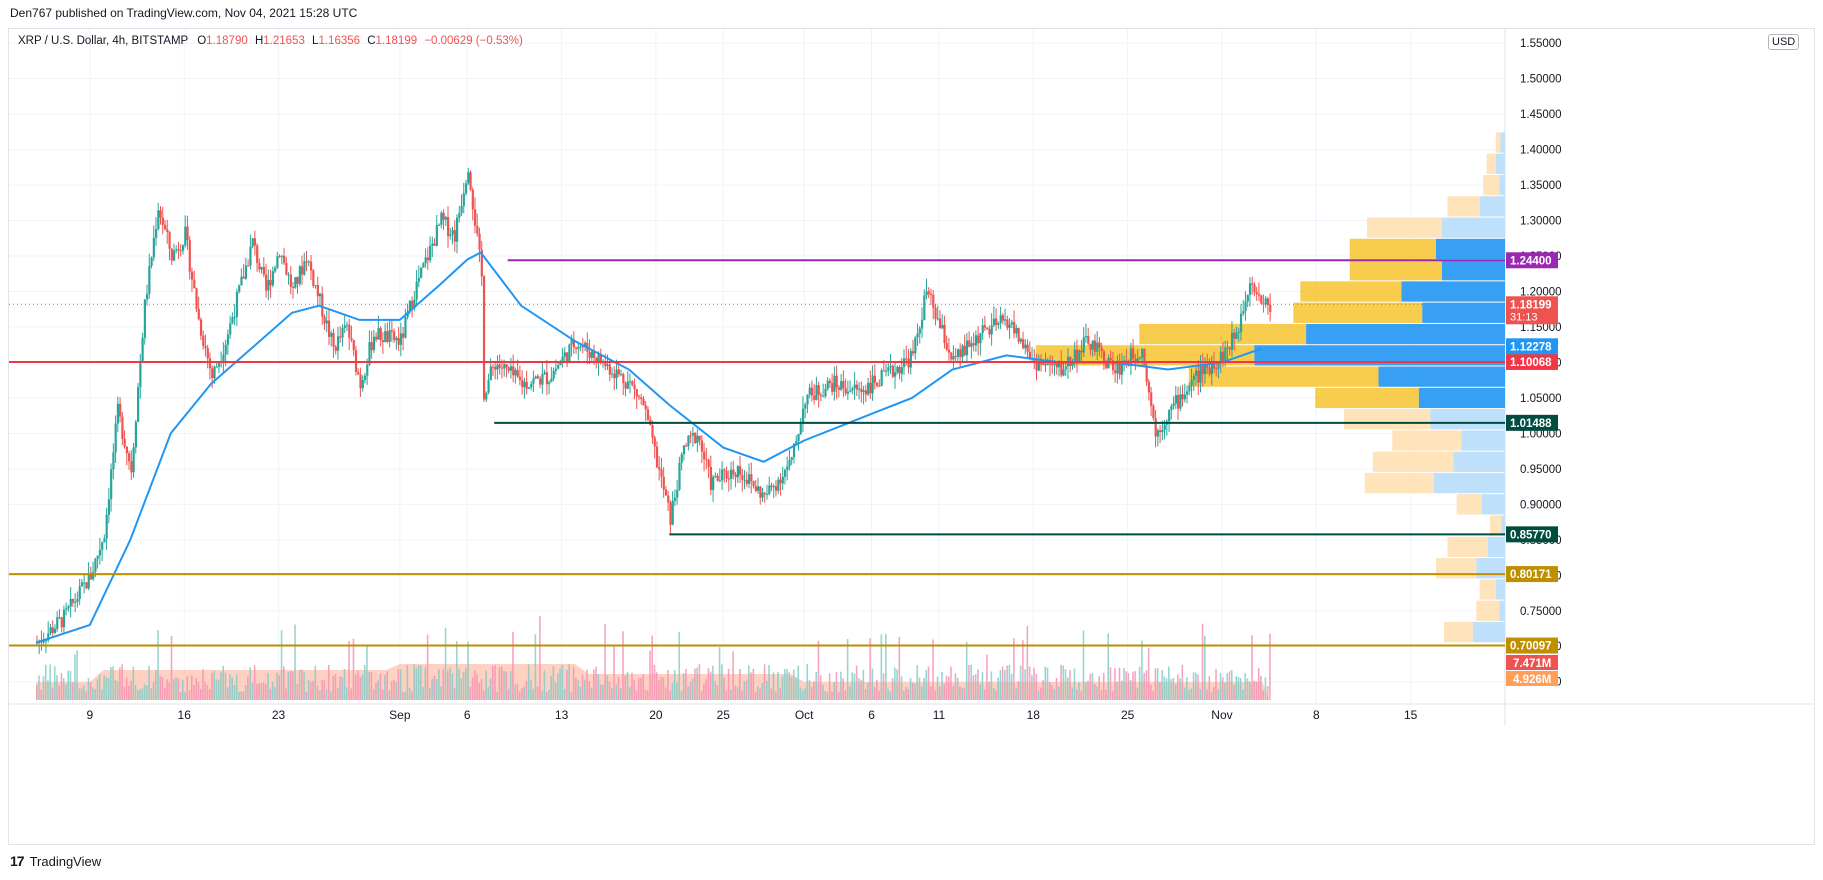 The image size is (1823, 880). I want to click on footer-brand: TradingView, so click(65, 861).